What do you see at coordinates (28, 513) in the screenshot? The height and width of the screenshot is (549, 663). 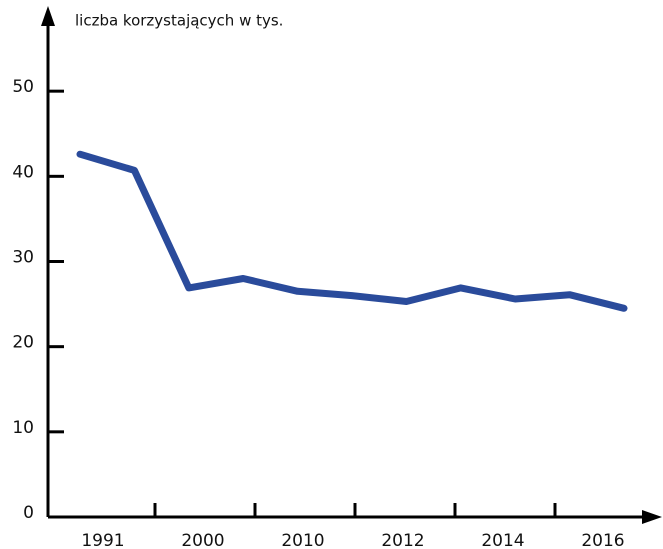 I see `y-tick-label: 0` at bounding box center [28, 513].